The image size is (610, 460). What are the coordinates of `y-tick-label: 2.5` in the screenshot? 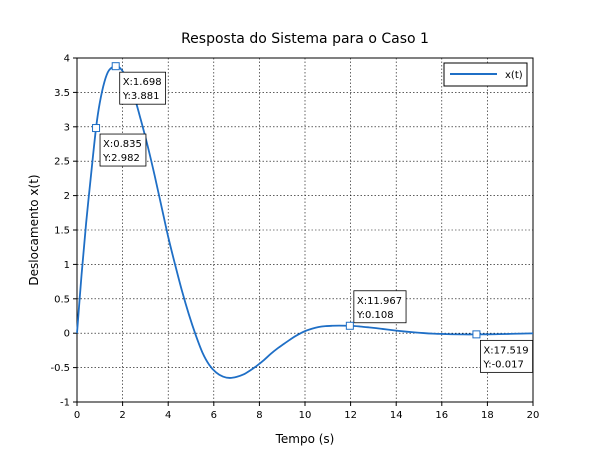 It's located at (62, 162).